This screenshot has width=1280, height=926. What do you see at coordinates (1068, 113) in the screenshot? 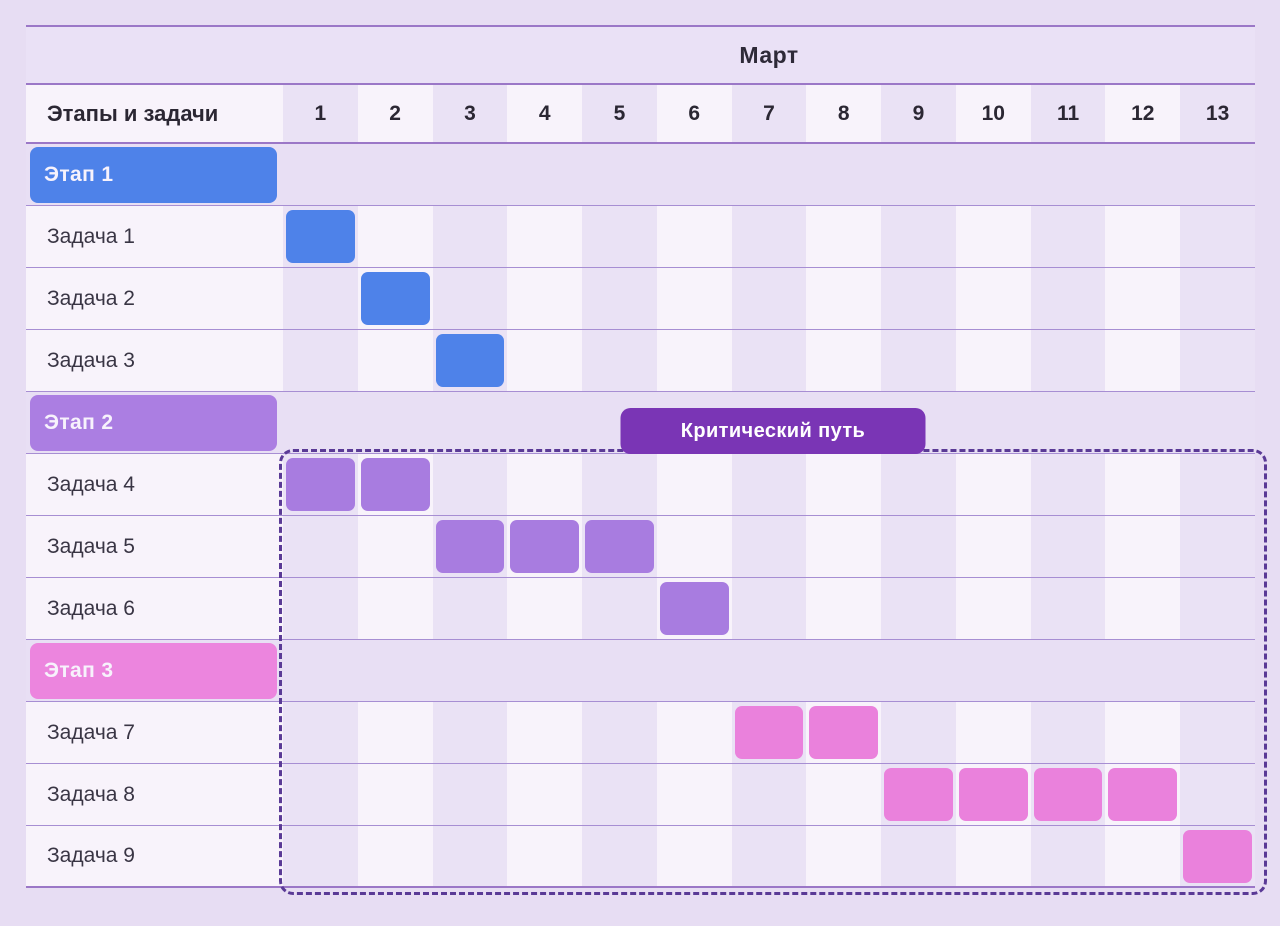
I see `day-header-cell: 11` at bounding box center [1068, 113].